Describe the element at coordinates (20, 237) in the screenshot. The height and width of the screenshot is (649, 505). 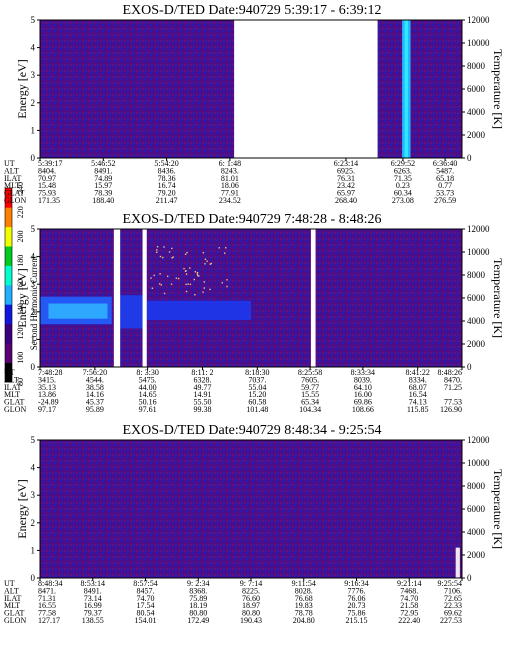
I see `colorbar-tick-label: 200` at that location.